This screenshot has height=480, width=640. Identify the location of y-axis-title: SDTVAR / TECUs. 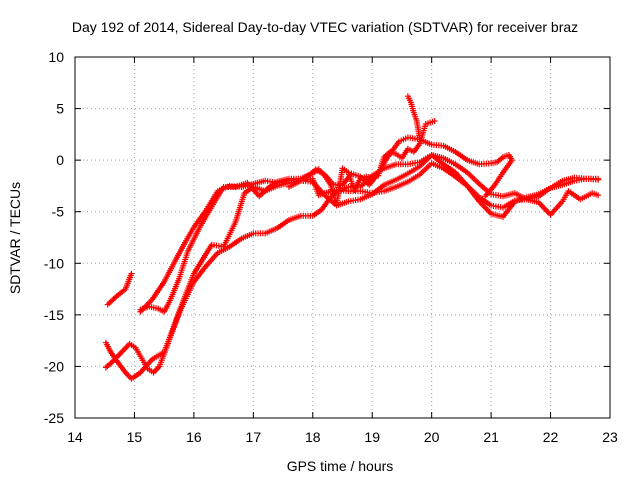
(15, 238).